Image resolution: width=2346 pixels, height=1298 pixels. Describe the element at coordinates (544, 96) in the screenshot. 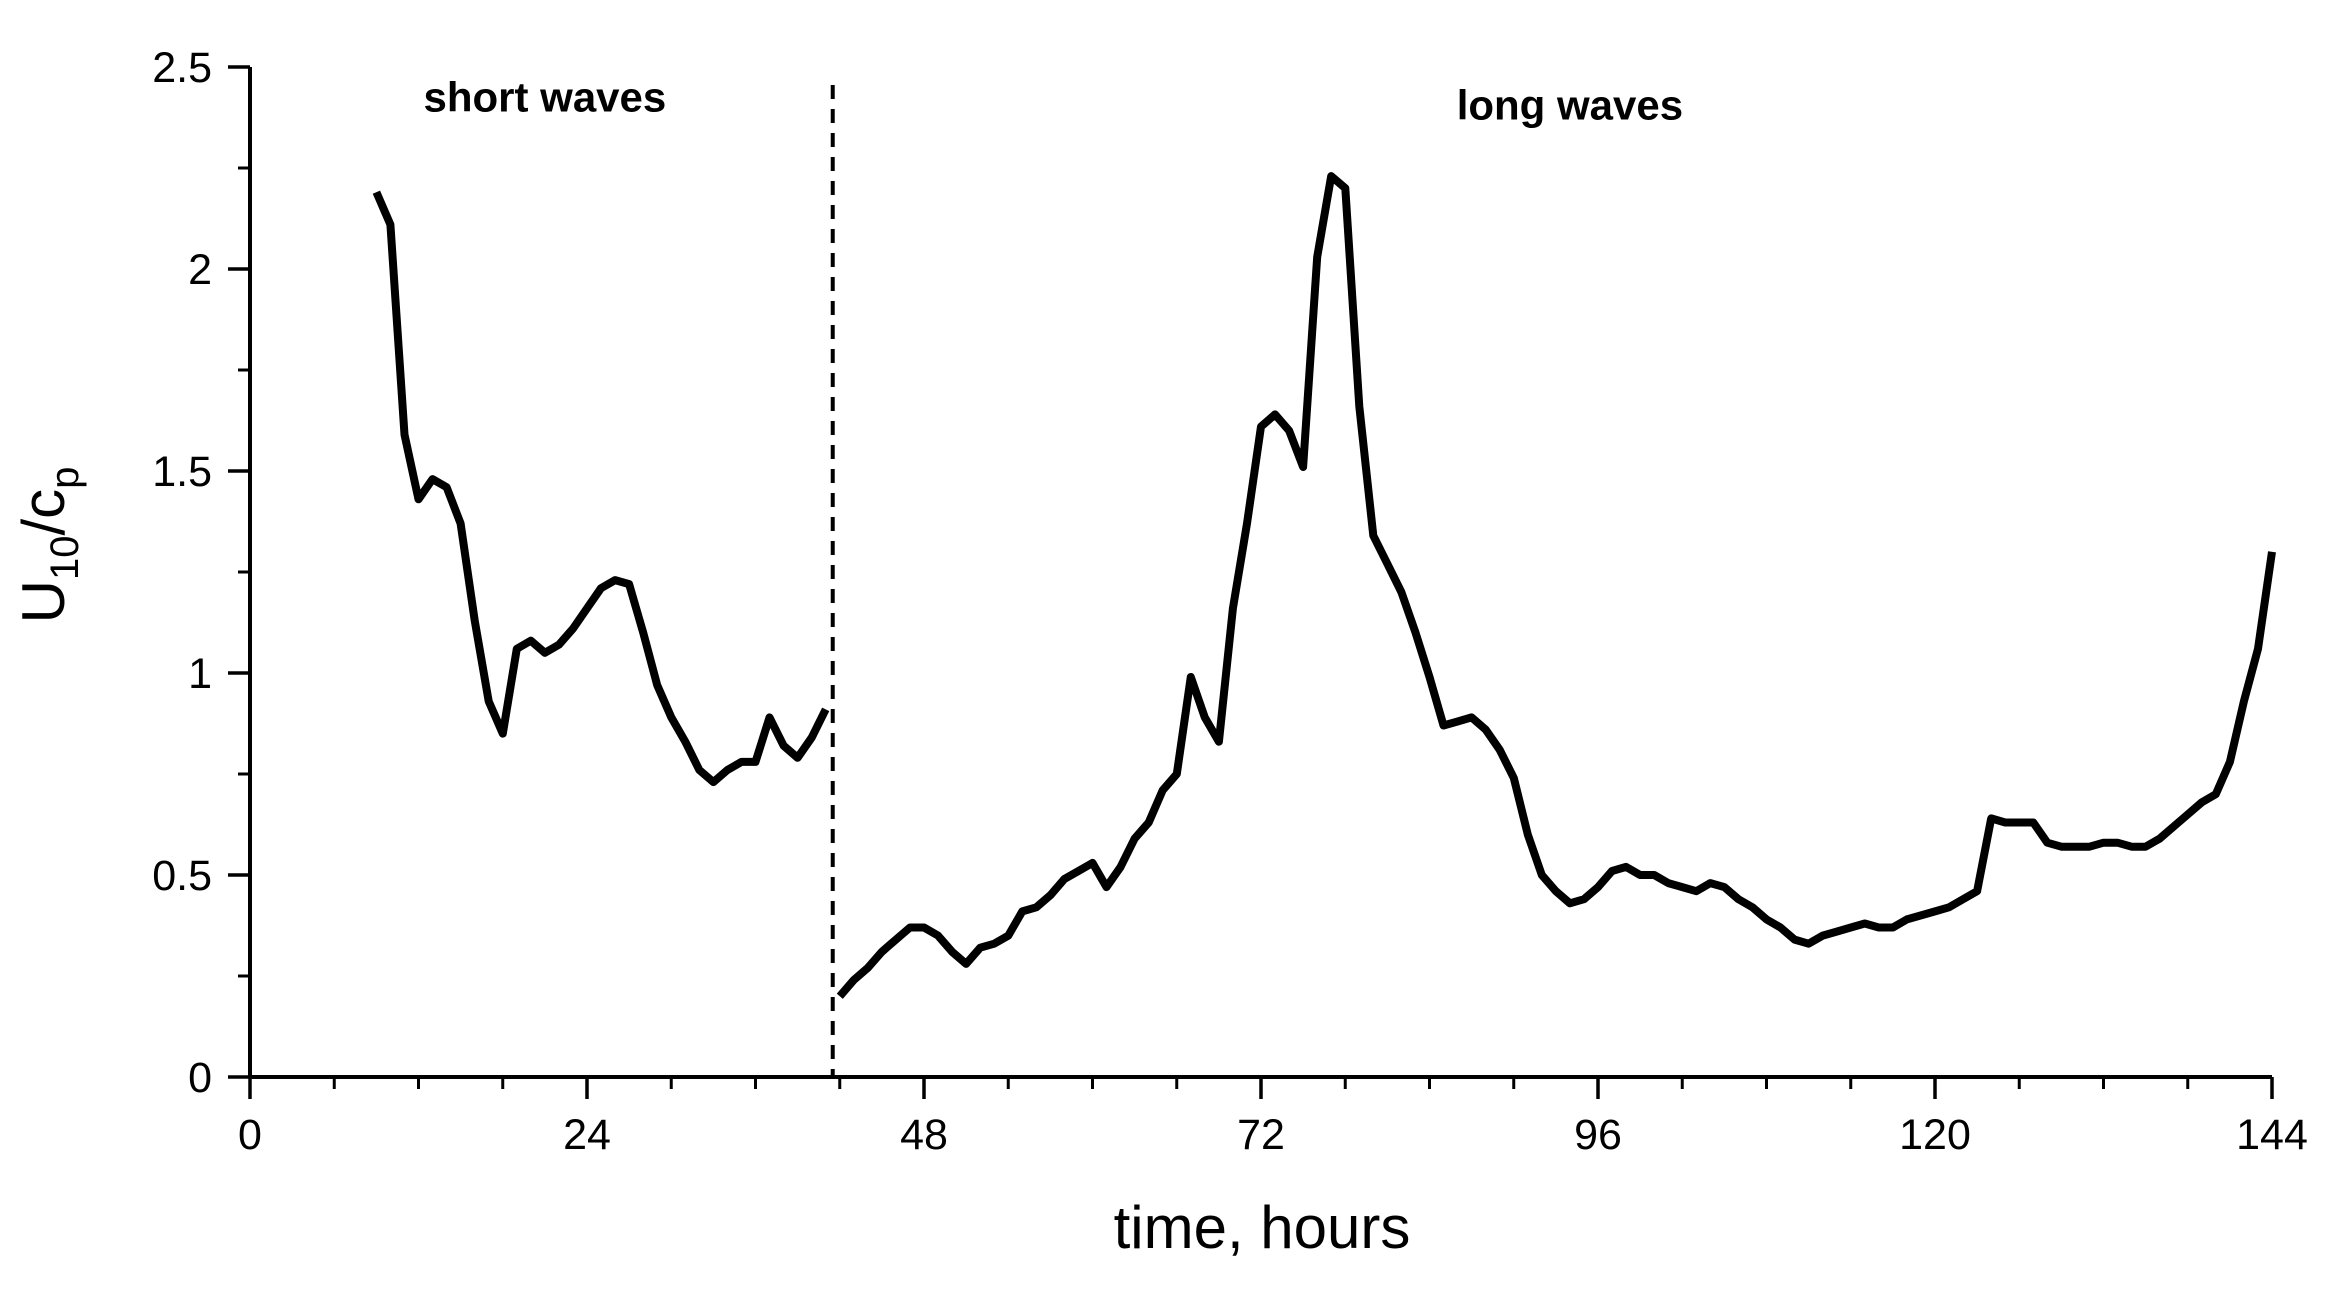

I see `annotation-label: short waves` at that location.